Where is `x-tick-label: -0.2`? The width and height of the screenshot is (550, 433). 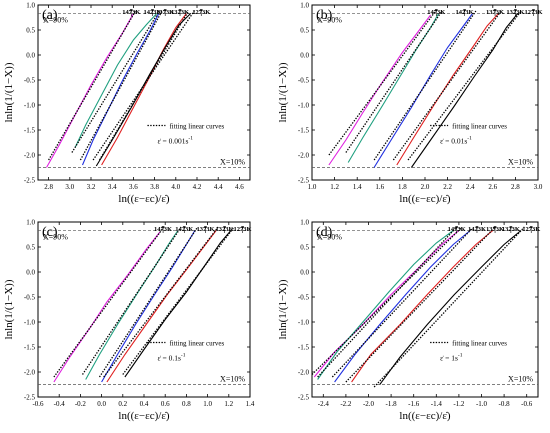
x-tick-label: -0.2 is located at coordinates (81, 404).